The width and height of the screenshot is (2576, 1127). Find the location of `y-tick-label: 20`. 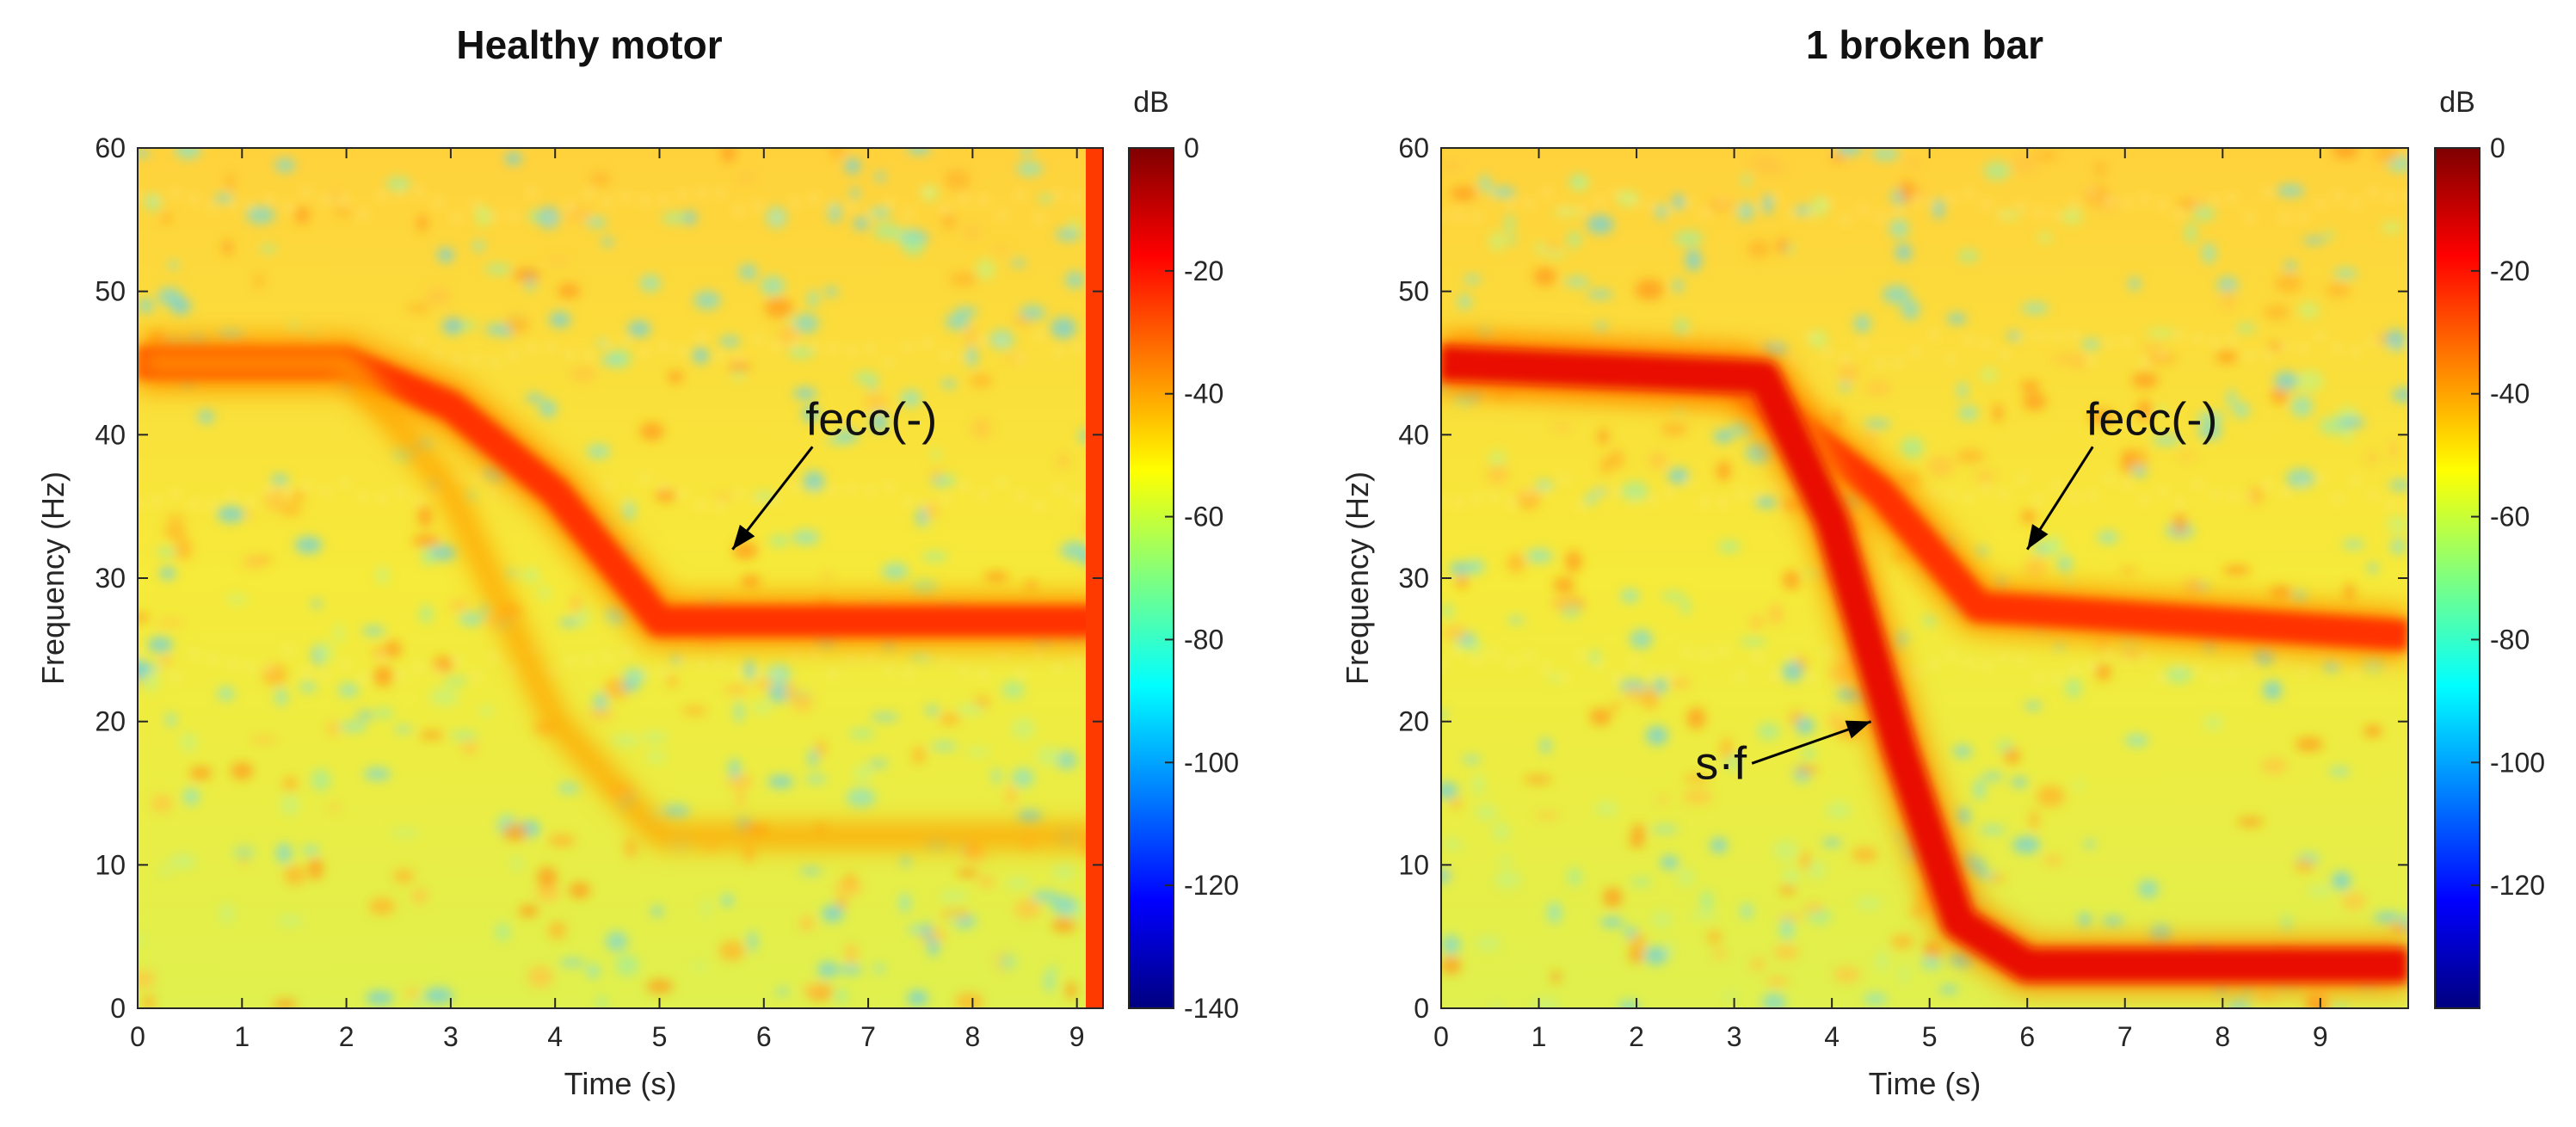

y-tick-label: 20 is located at coordinates (1413, 721).